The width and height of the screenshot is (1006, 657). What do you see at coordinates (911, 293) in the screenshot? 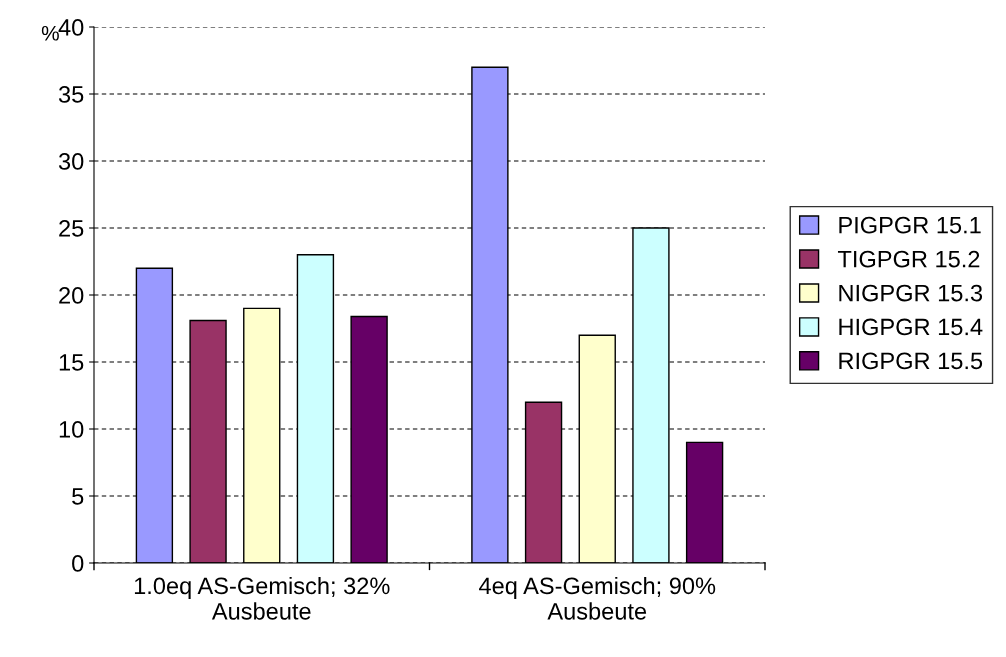
I see `legend-label: NIGPGR 15.3` at bounding box center [911, 293].